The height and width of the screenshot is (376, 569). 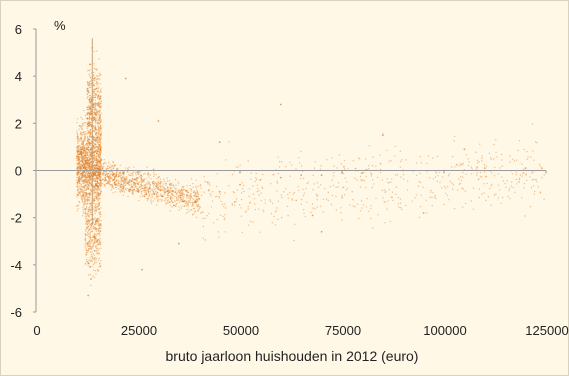 I want to click on y-tick-label: 6, so click(x=18, y=29).